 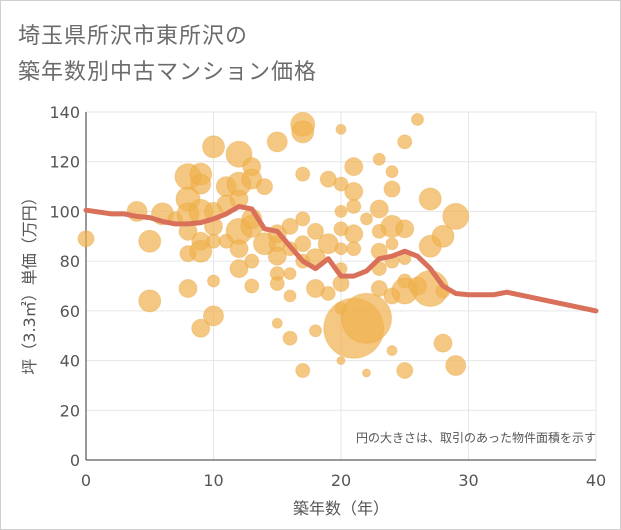 I want to click on y-tick-label: 60, so click(x=70, y=311).